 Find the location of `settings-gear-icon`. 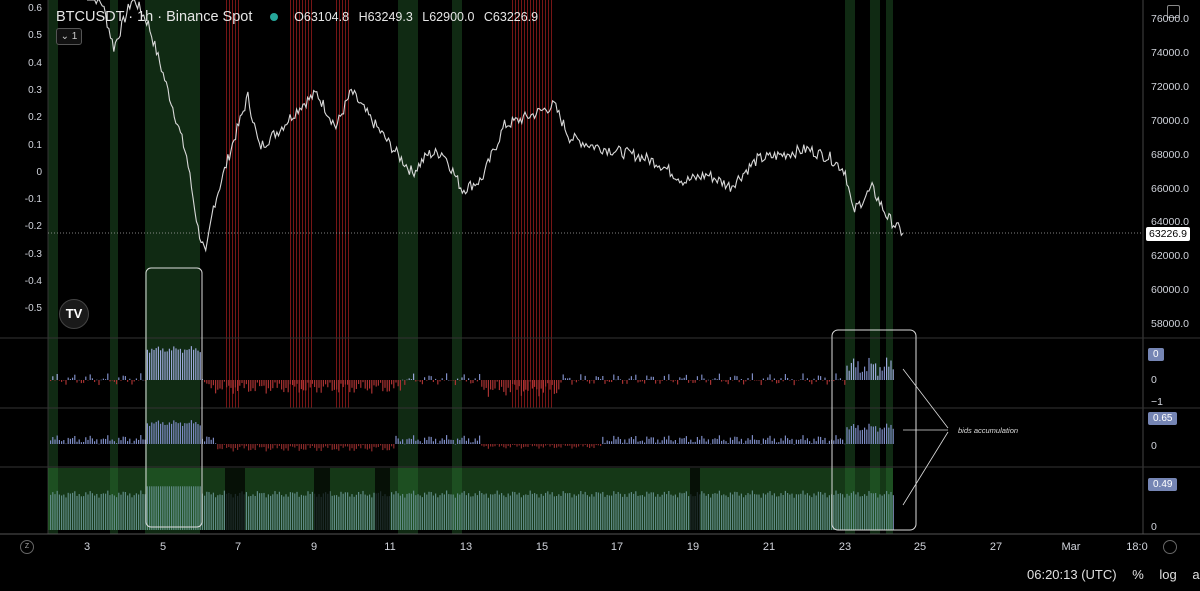

settings-gear-icon is located at coordinates (1170, 547).